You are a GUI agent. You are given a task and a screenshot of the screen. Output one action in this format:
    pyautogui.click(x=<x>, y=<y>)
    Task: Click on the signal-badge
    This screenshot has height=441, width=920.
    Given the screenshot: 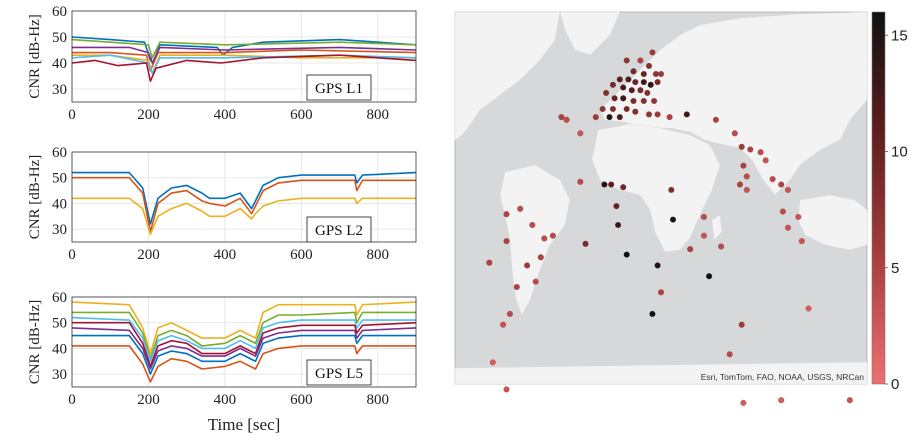 What is the action you would take?
    pyautogui.click(x=339, y=87)
    